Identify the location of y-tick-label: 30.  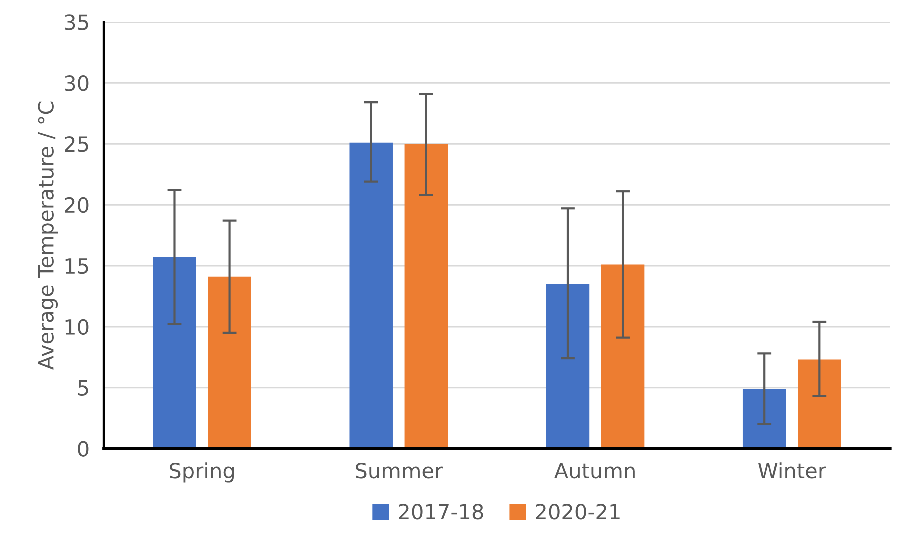
(77, 84).